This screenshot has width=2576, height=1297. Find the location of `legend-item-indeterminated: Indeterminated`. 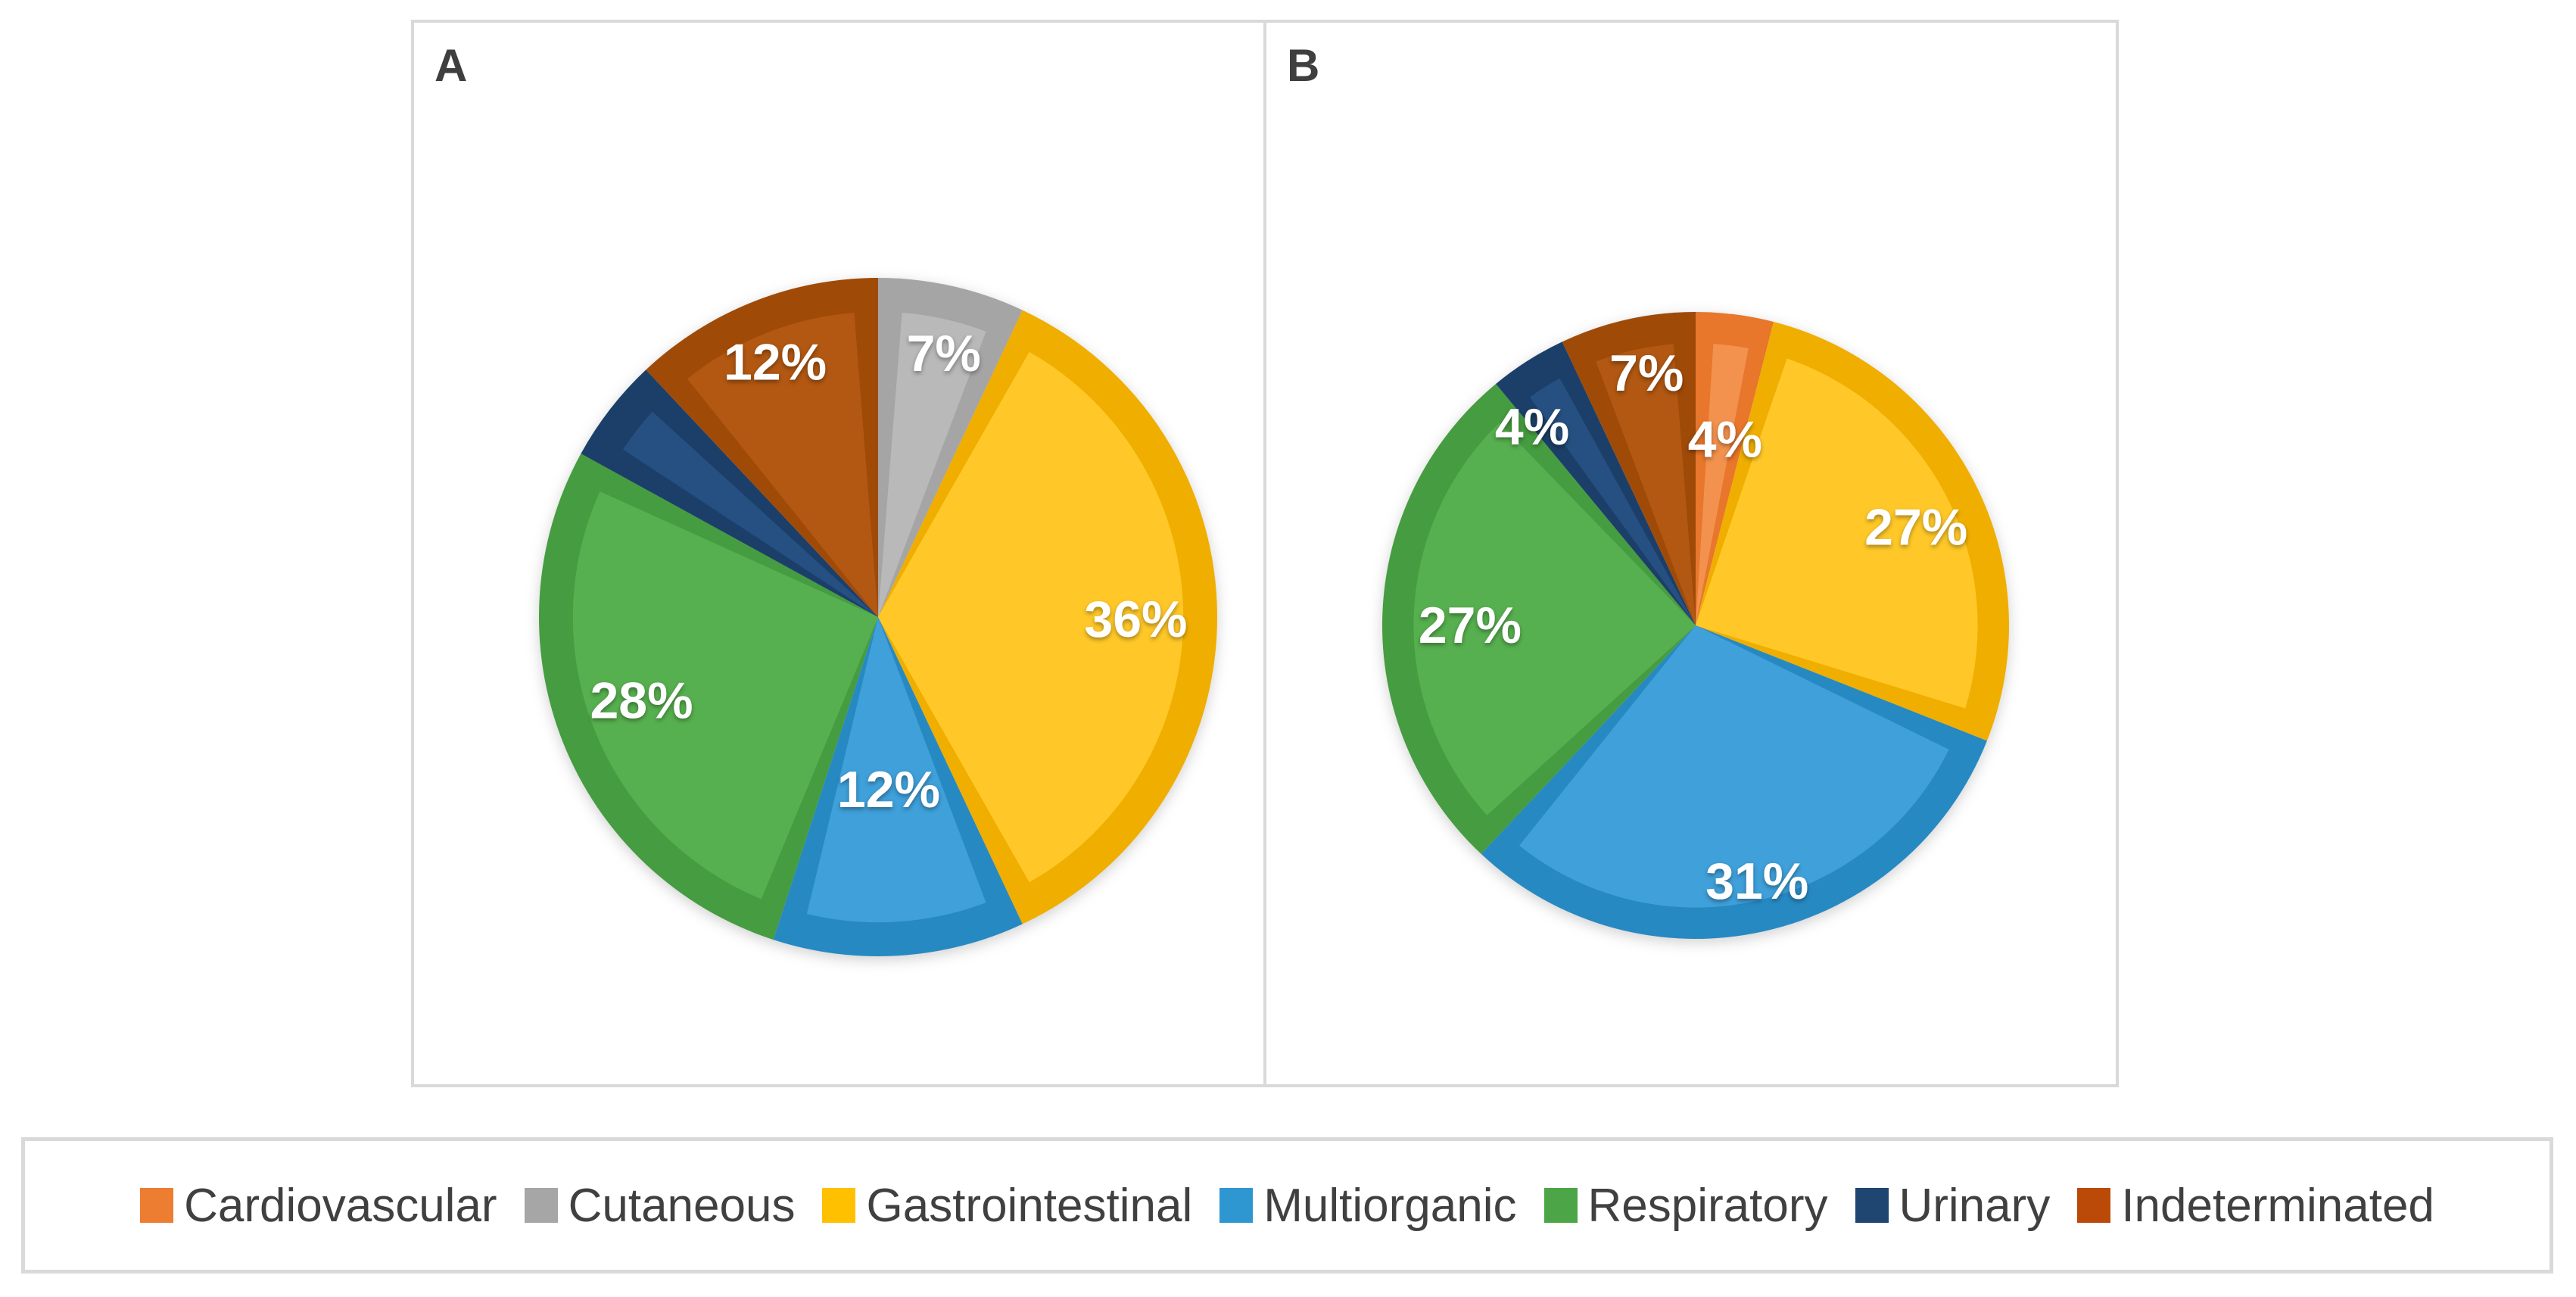

legend-item-indeterminated: Indeterminated is located at coordinates (2255, 1206).